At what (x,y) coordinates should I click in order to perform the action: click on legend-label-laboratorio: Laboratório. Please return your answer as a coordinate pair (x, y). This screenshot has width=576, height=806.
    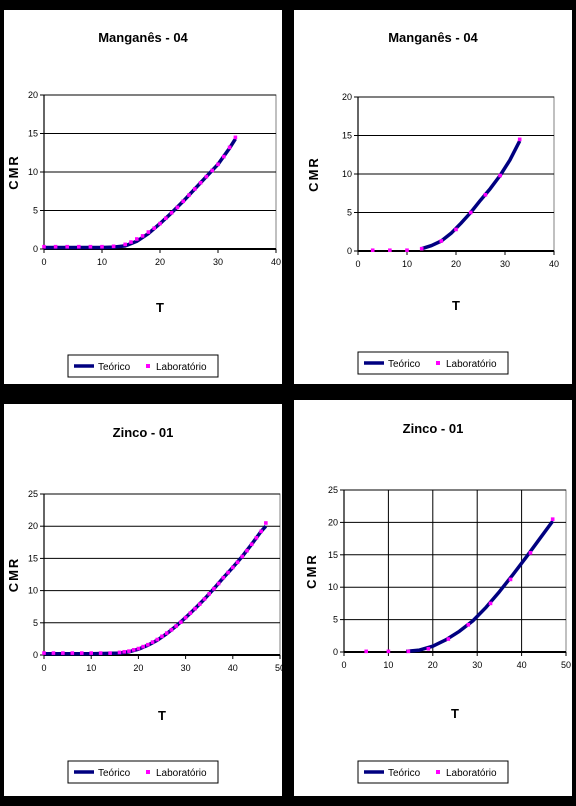
    Looking at the image, I should click on (181, 773).